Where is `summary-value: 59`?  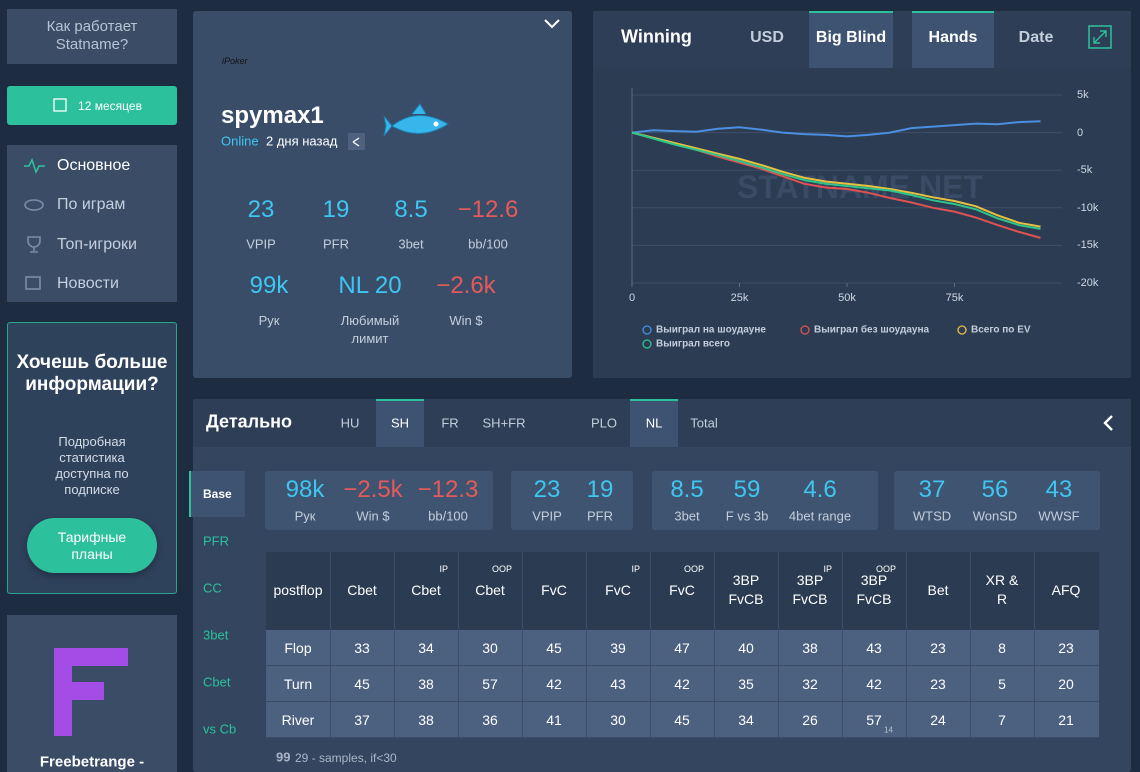
summary-value: 59 is located at coordinates (747, 489).